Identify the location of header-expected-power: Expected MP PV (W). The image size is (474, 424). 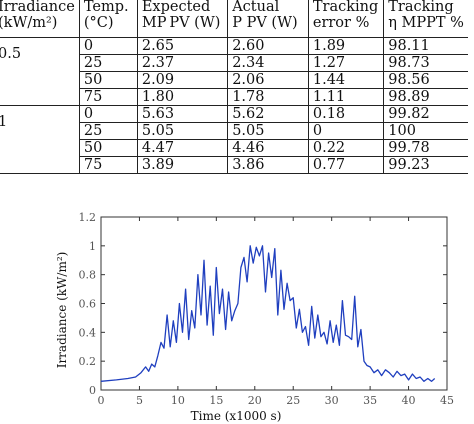
(183, 19).